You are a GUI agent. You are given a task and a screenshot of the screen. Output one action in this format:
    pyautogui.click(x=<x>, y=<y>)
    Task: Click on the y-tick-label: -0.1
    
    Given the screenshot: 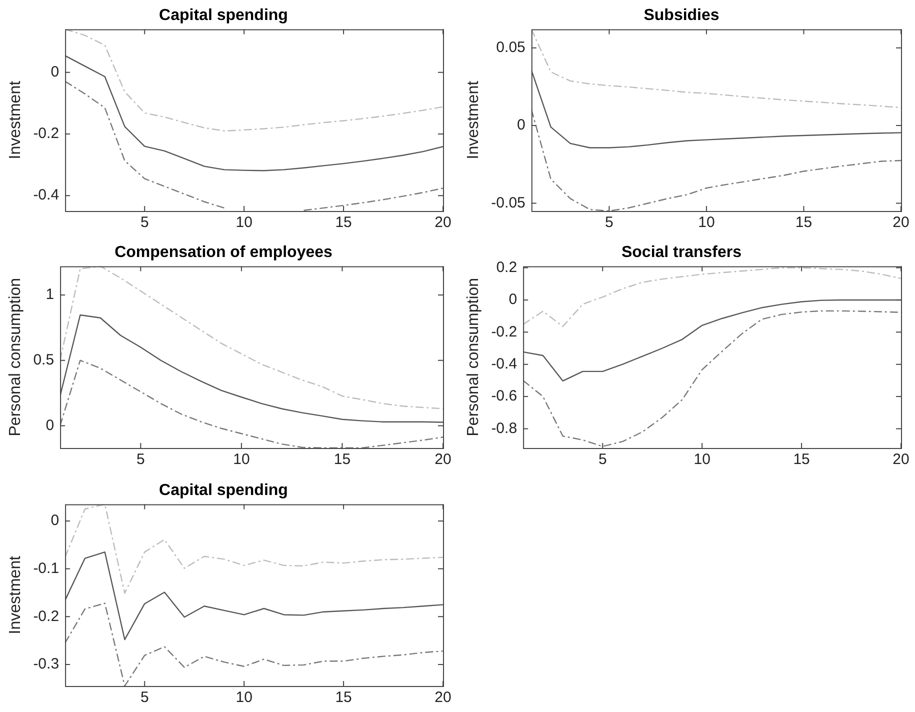 What is the action you would take?
    pyautogui.click(x=46, y=568)
    